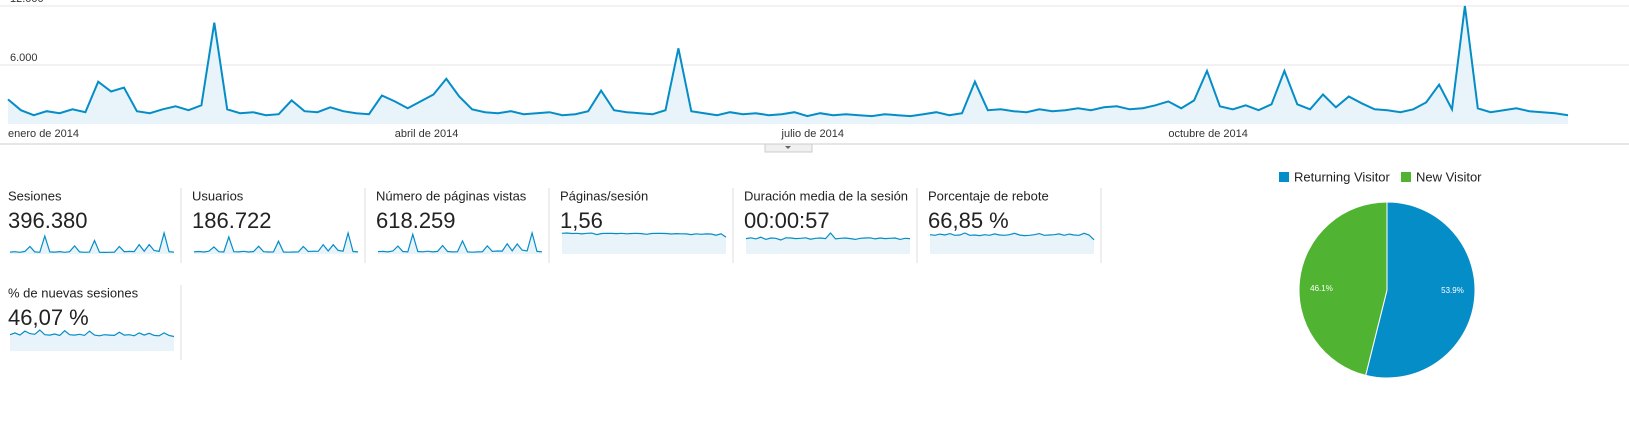  What do you see at coordinates (968, 220) in the screenshot?
I see `metric-value: 66,85 %` at bounding box center [968, 220].